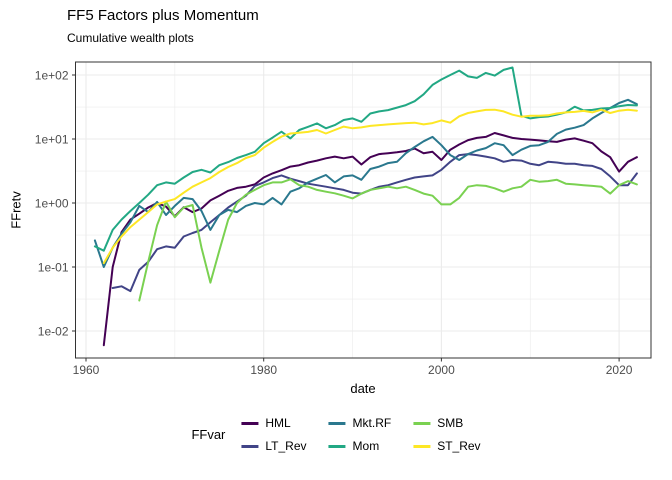  I want to click on chart-subtitle: Cumulative wealth plots, so click(130, 38).